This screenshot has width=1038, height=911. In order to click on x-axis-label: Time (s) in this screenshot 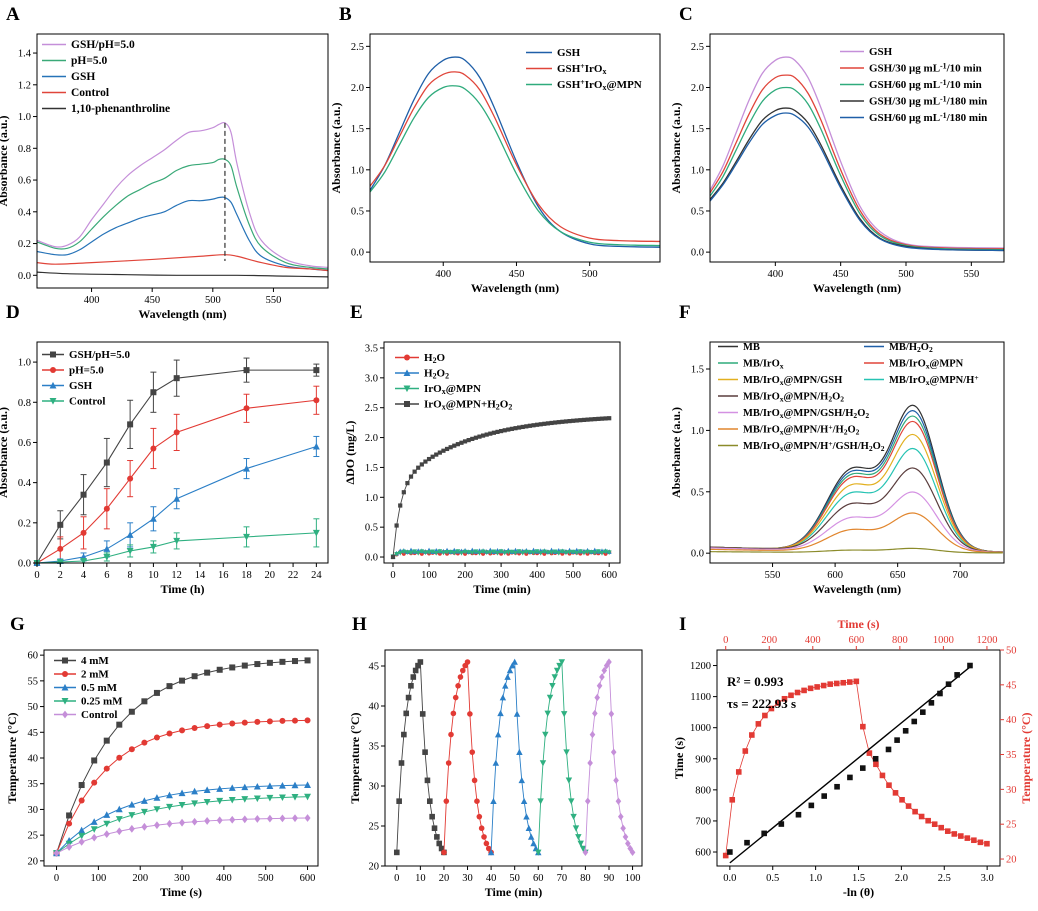, I will do `click(181, 892)`.